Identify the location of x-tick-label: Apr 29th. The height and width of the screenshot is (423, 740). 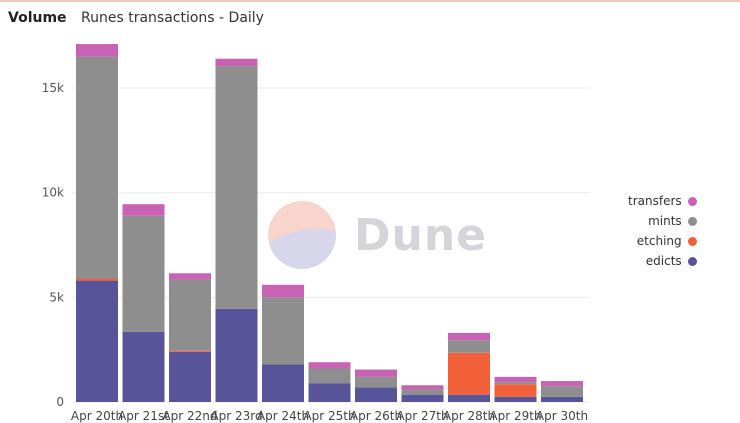
(515, 416).